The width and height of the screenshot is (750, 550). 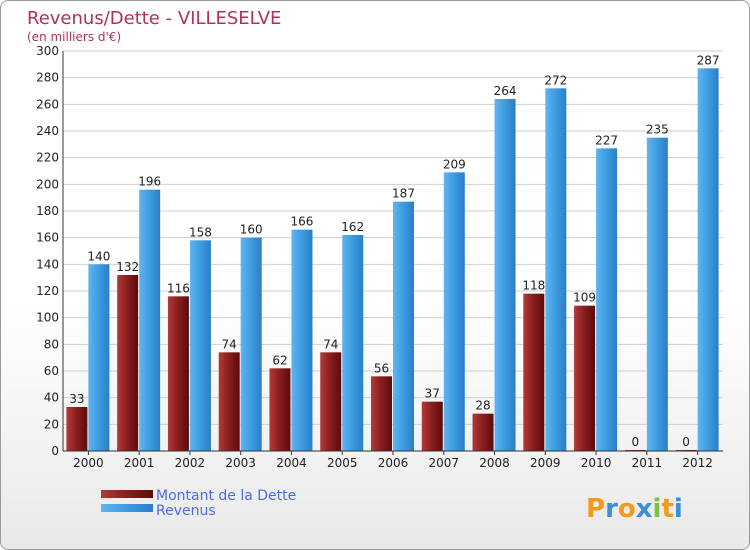 I want to click on data-label: 140, so click(x=98, y=256).